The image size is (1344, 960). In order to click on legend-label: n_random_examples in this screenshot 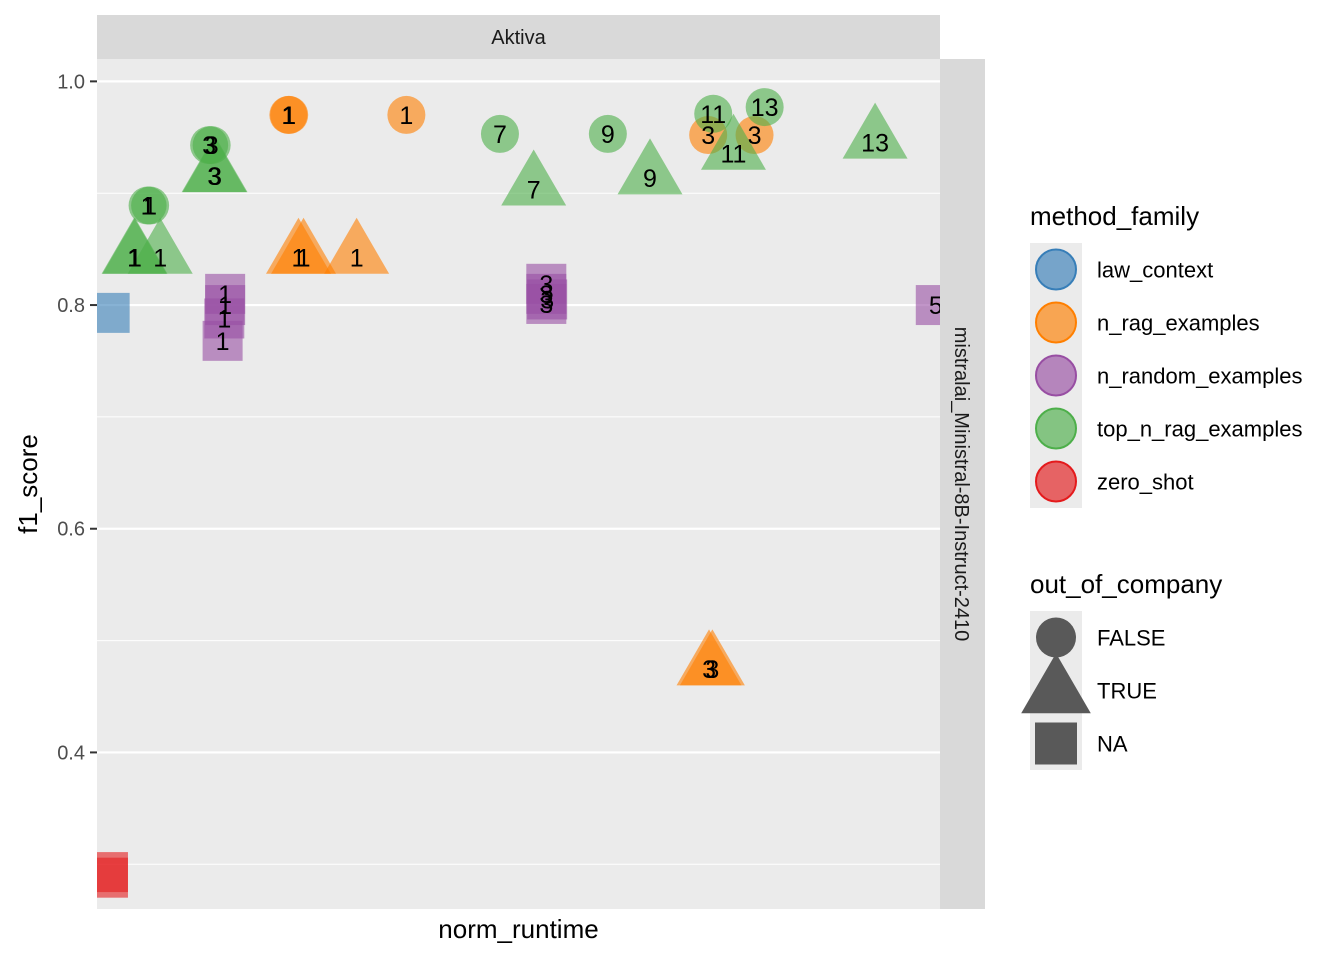, I will do `click(1199, 376)`.